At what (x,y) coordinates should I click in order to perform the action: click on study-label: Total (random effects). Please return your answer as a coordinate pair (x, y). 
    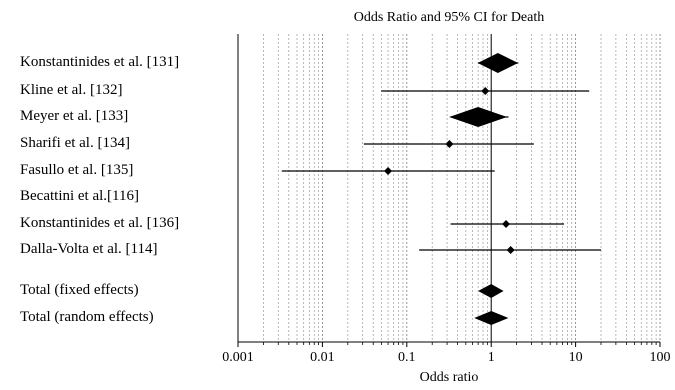
    Looking at the image, I should click on (87, 317).